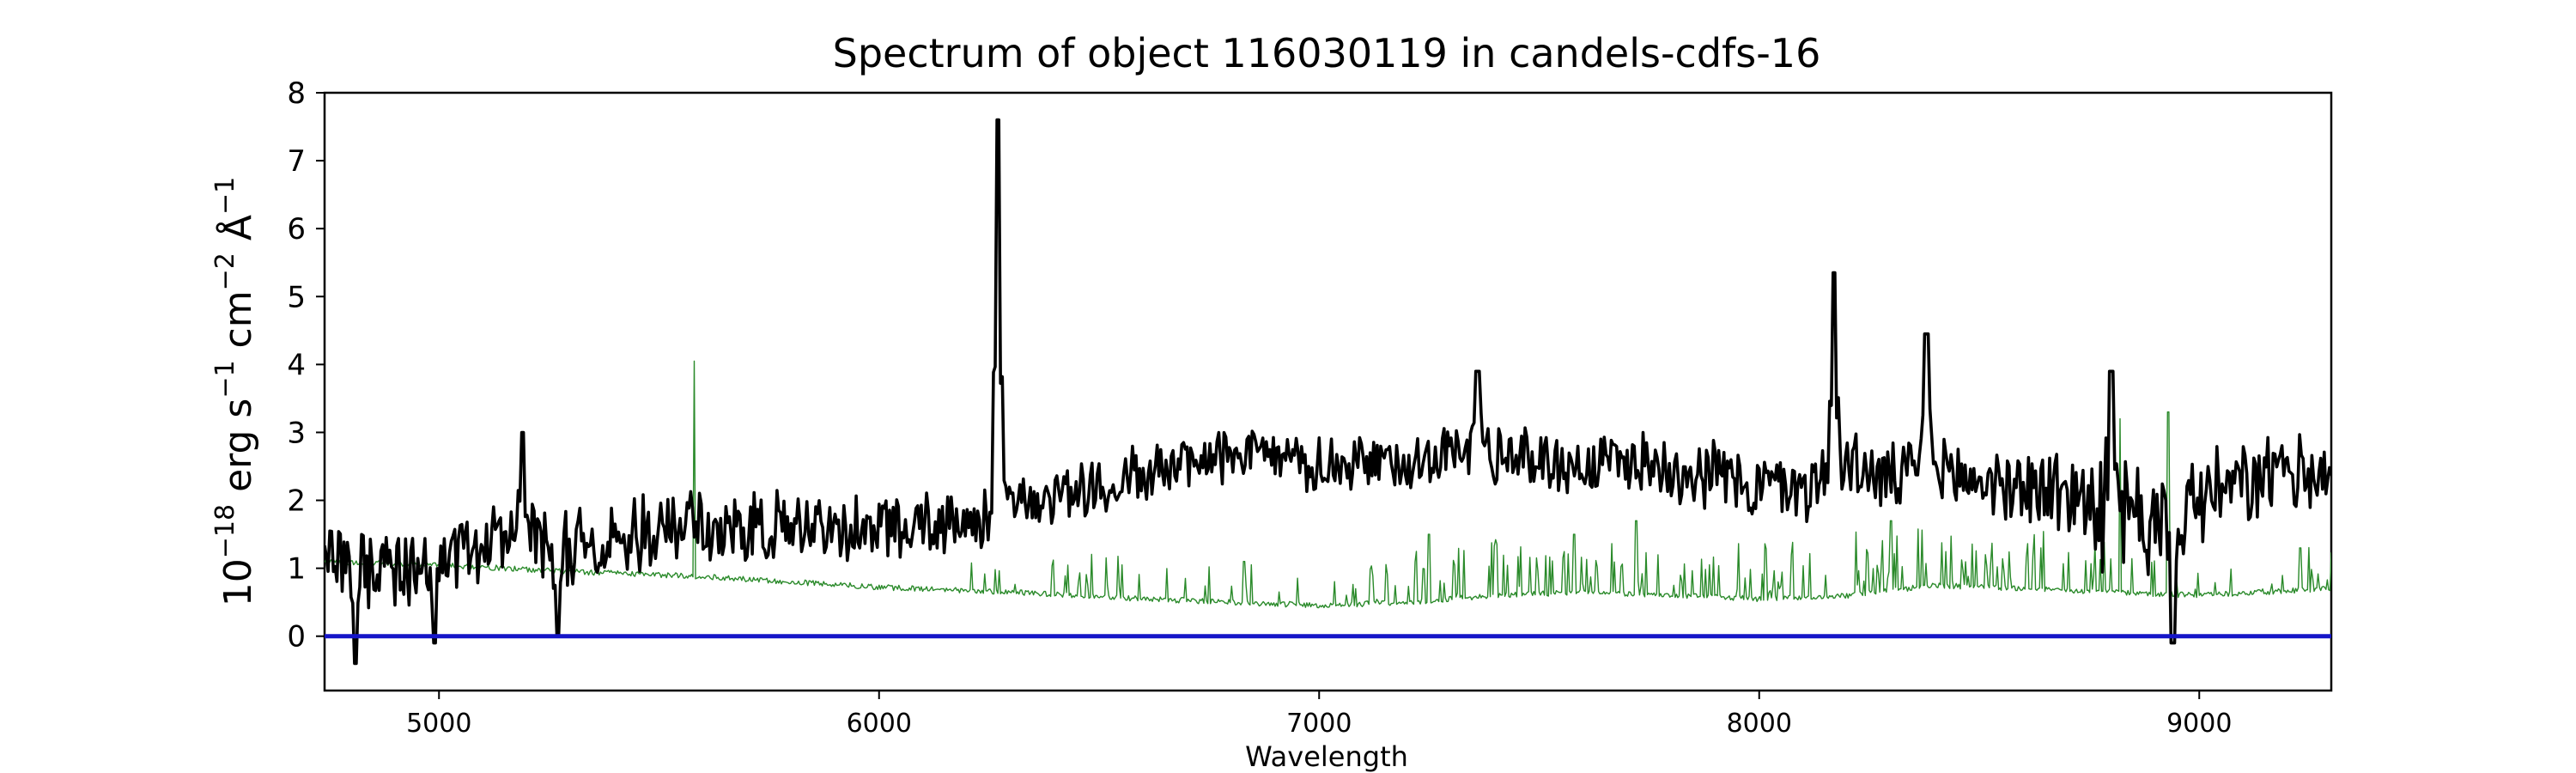 The image size is (2576, 773). Describe the element at coordinates (879, 724) in the screenshot. I see `x-tick-label: 6000` at that location.